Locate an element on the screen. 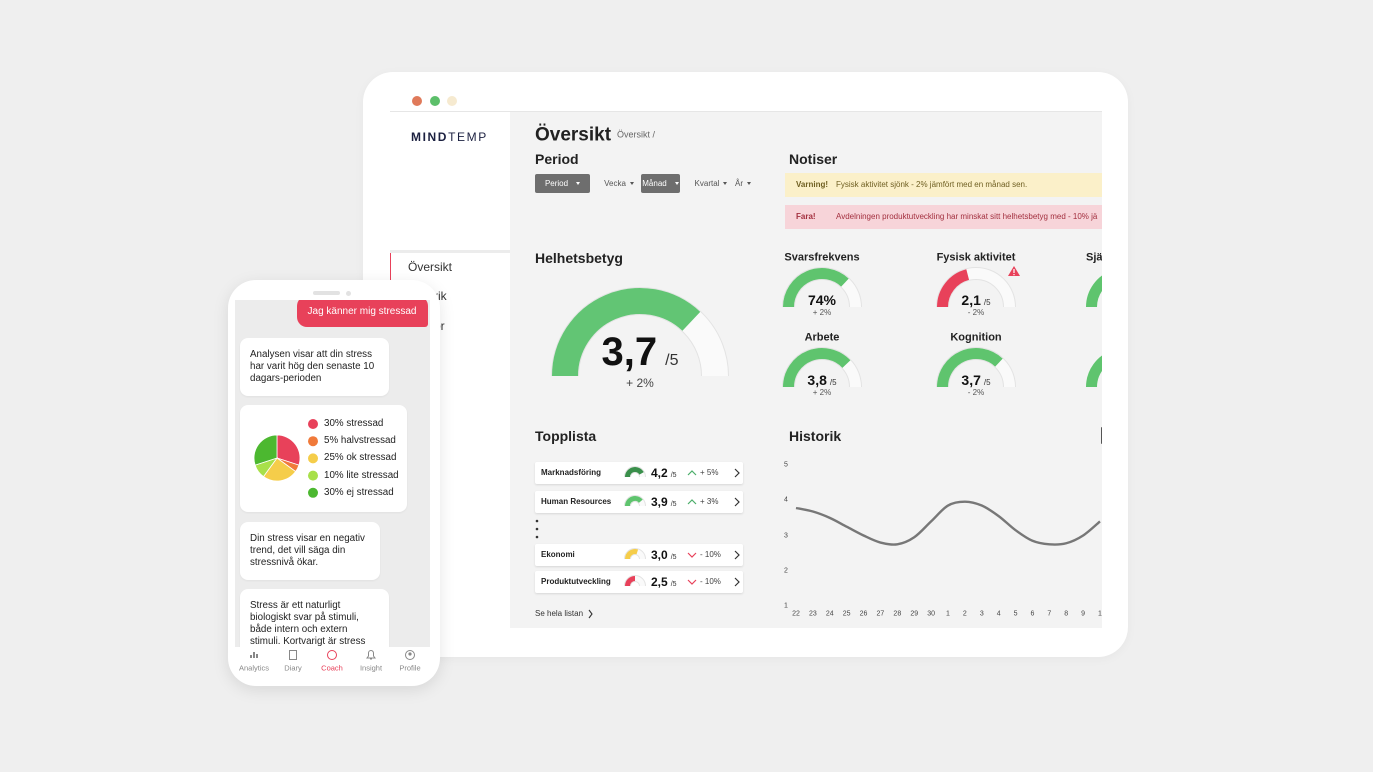  x-tick-label: 25 is located at coordinates (846, 614).